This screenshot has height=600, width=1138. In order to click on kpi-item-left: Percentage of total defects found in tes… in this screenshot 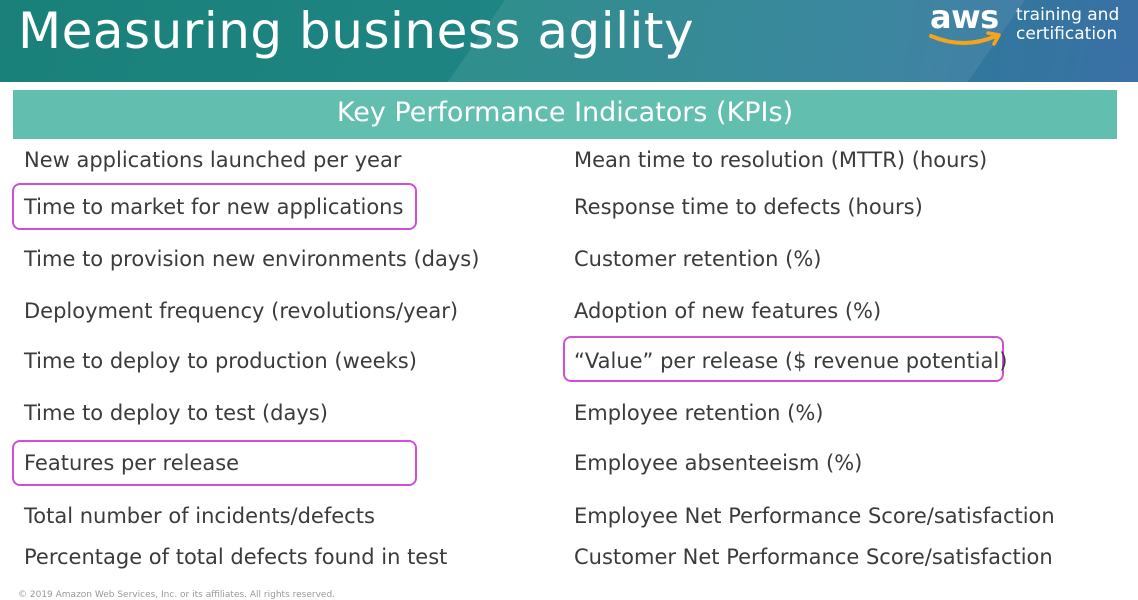, I will do `click(236, 557)`.